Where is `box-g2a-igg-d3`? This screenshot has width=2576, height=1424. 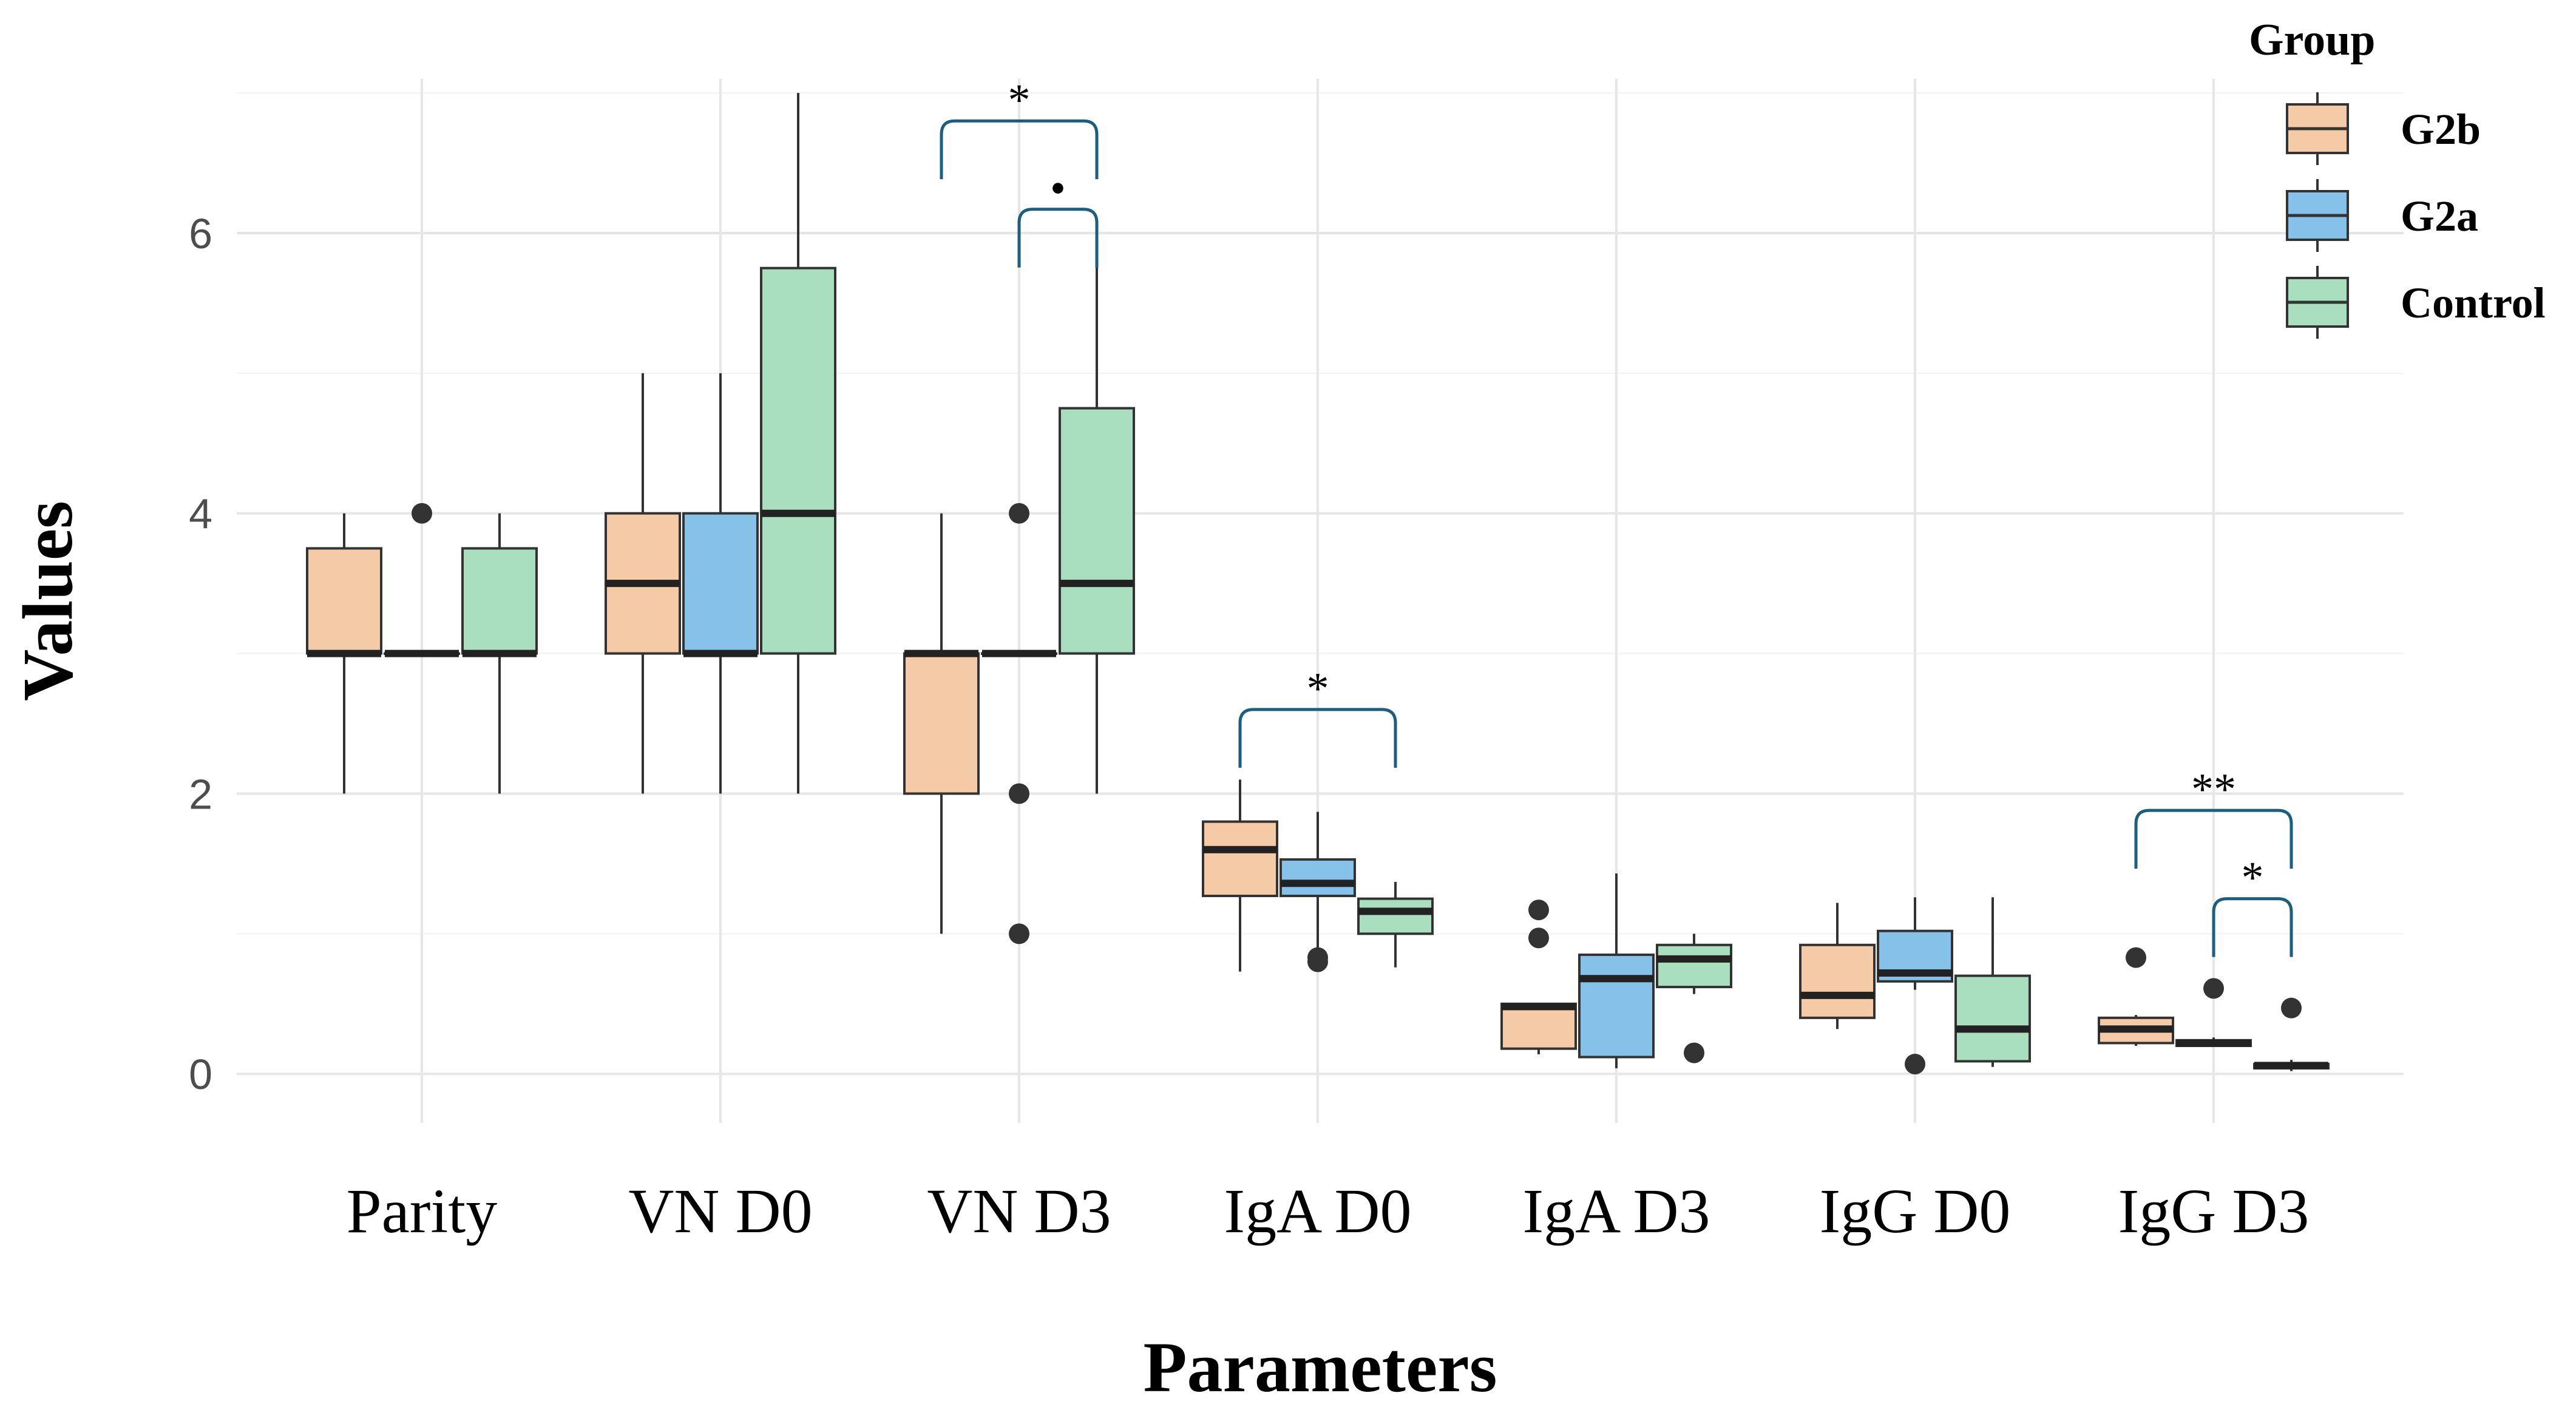 box-g2a-igg-d3 is located at coordinates (2213, 1013).